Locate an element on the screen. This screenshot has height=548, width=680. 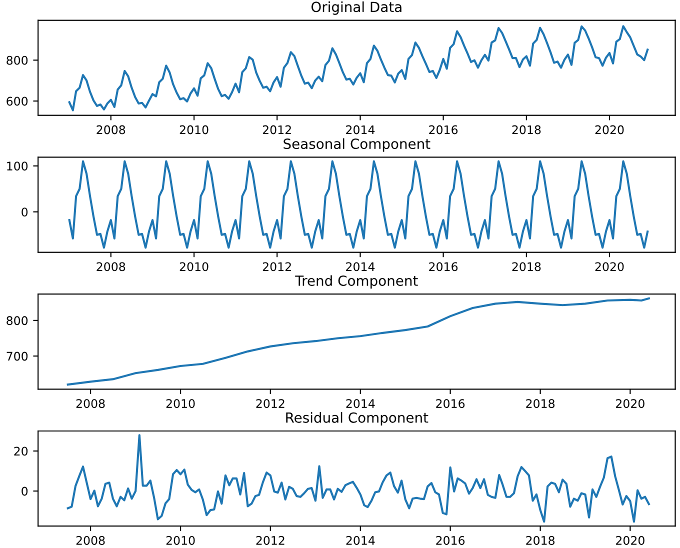
chart-title: Seasonal Component is located at coordinates (357, 145).